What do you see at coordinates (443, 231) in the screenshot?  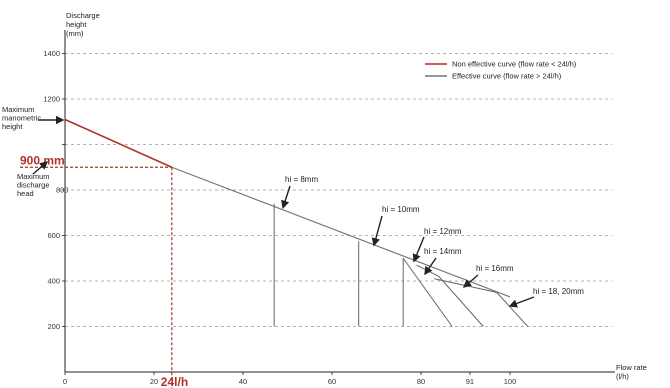 I see `hi-label-2: hi = 12mm` at bounding box center [443, 231].